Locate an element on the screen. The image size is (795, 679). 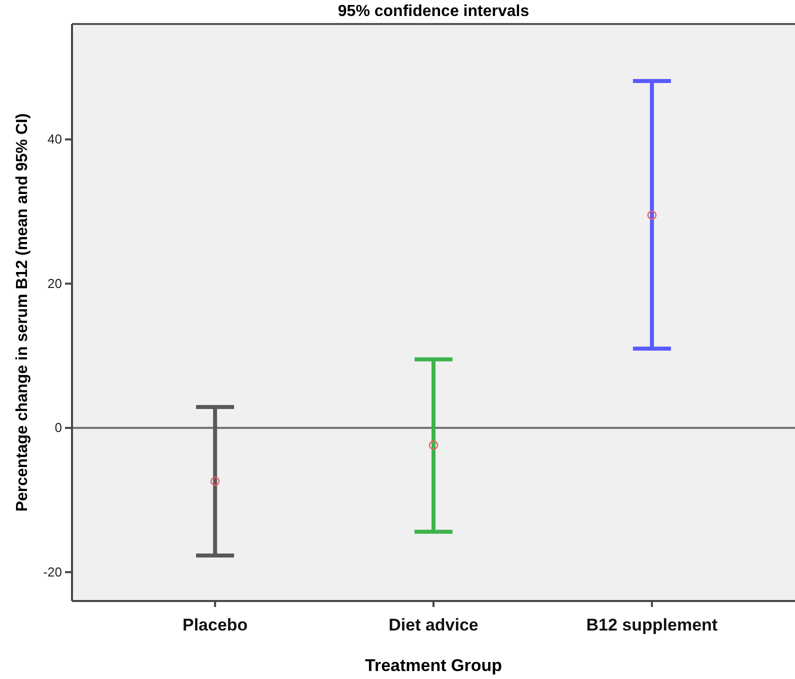
x-axis-title: Treatment Group is located at coordinates (433, 665).